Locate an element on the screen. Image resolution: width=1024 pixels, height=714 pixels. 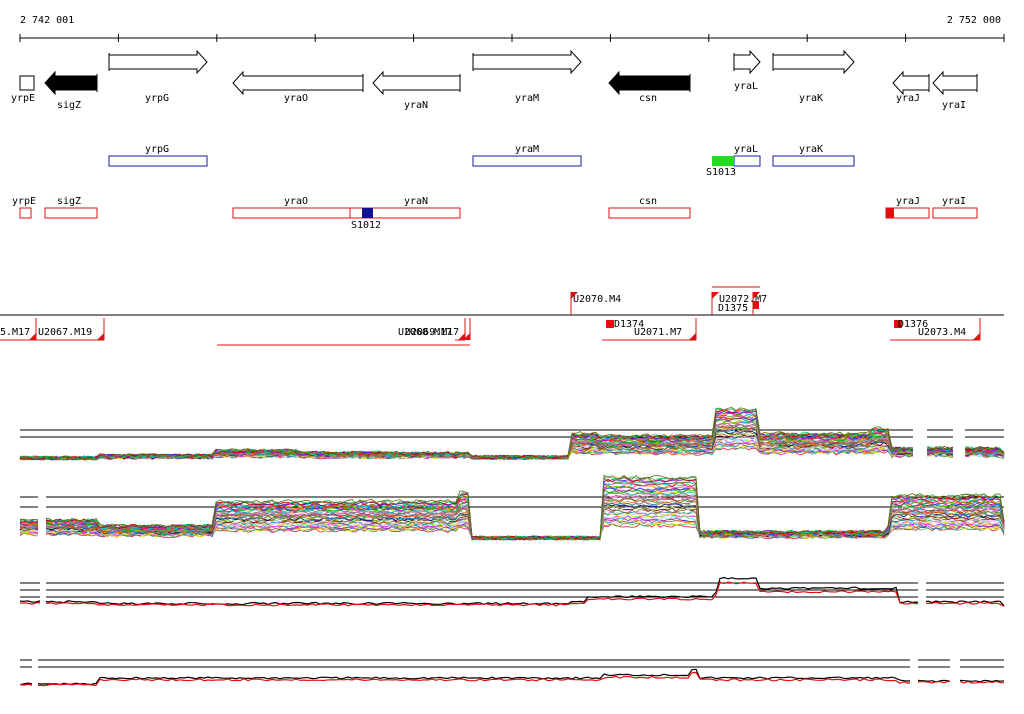
gene-yrpG: yrpG is located at coordinates (158, 76).